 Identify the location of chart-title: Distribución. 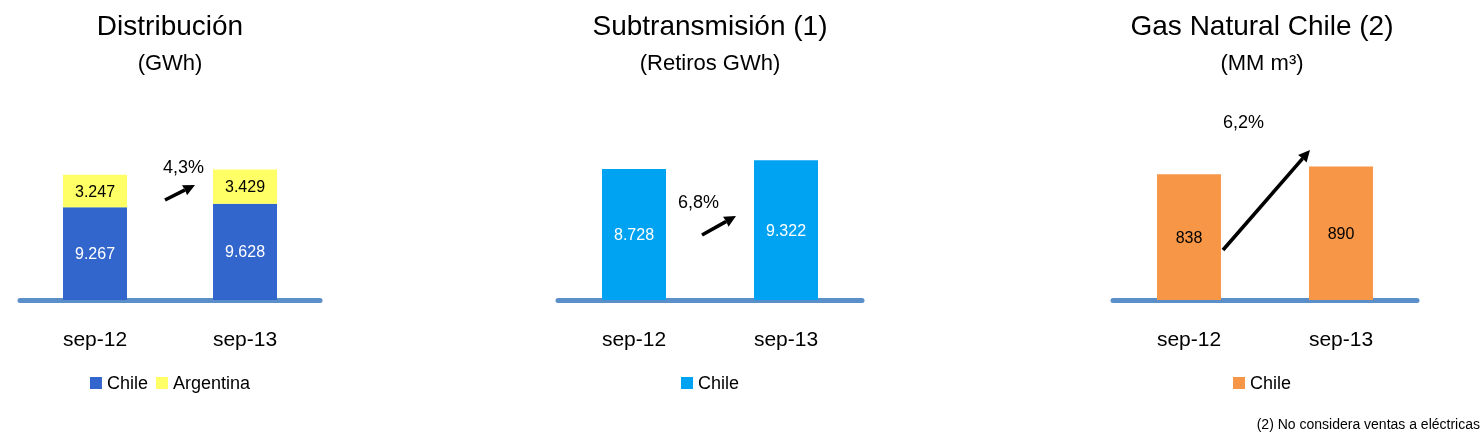
(170, 25).